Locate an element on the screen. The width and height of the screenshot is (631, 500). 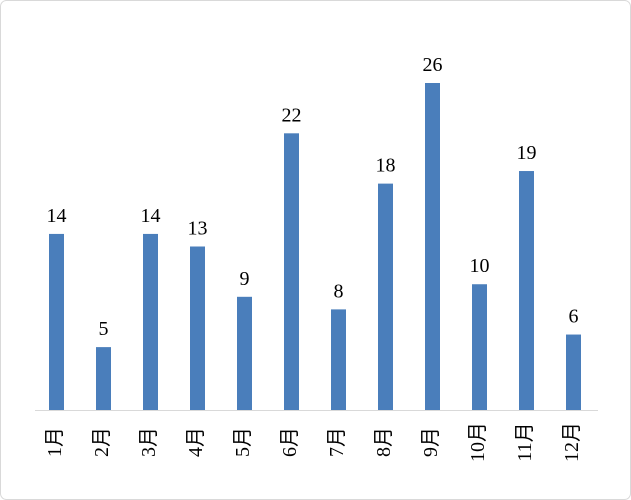
x-tick-label: 1月 is located at coordinates (55, 442).